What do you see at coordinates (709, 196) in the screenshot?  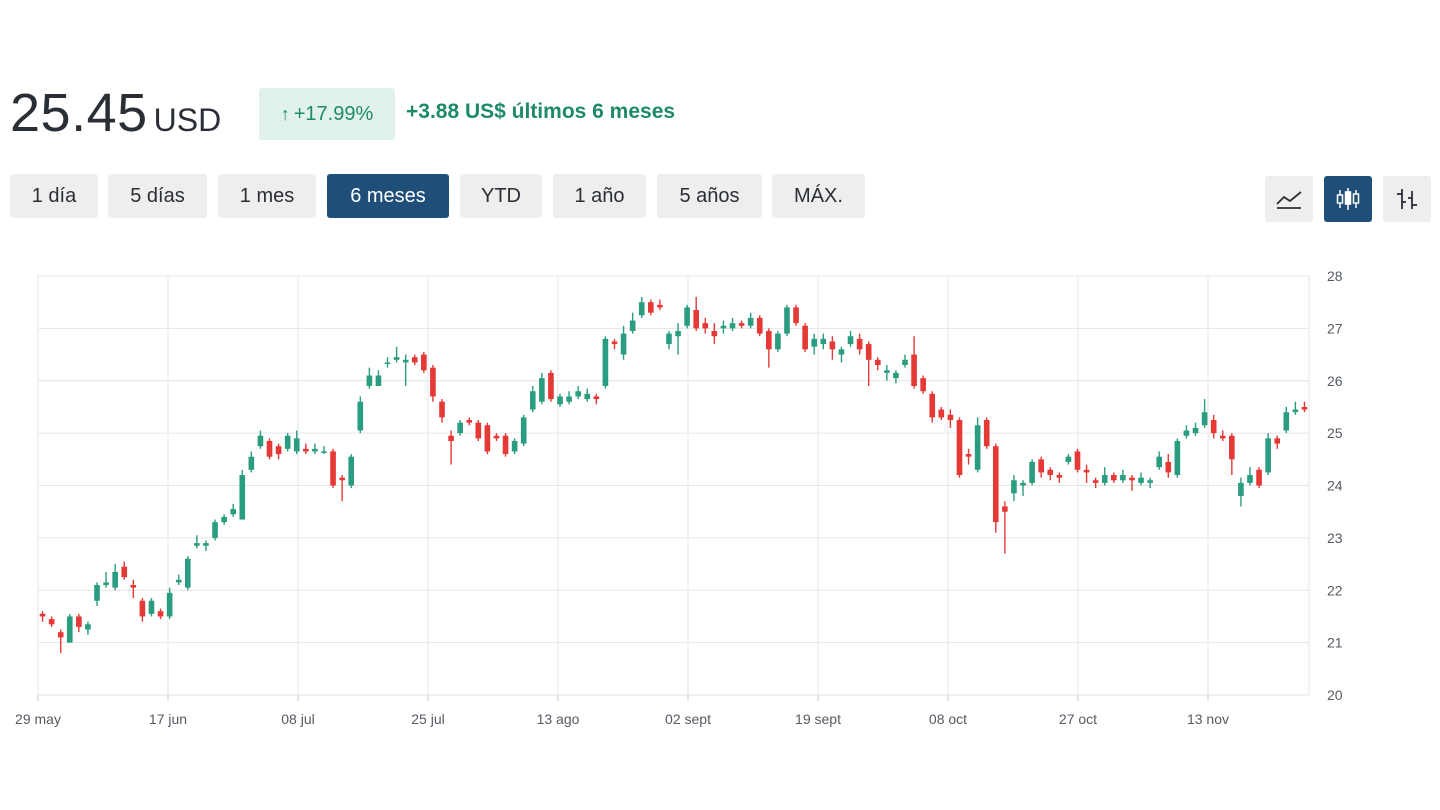 I see `range-button-5y: 5 años` at bounding box center [709, 196].